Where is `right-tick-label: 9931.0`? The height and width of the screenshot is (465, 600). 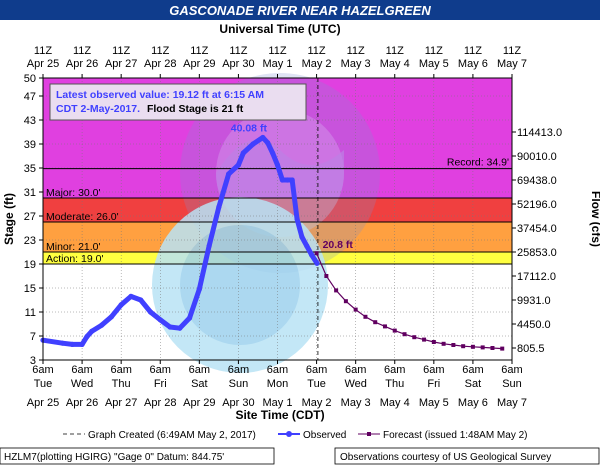 right-tick-label: 9931.0 is located at coordinates (534, 301).